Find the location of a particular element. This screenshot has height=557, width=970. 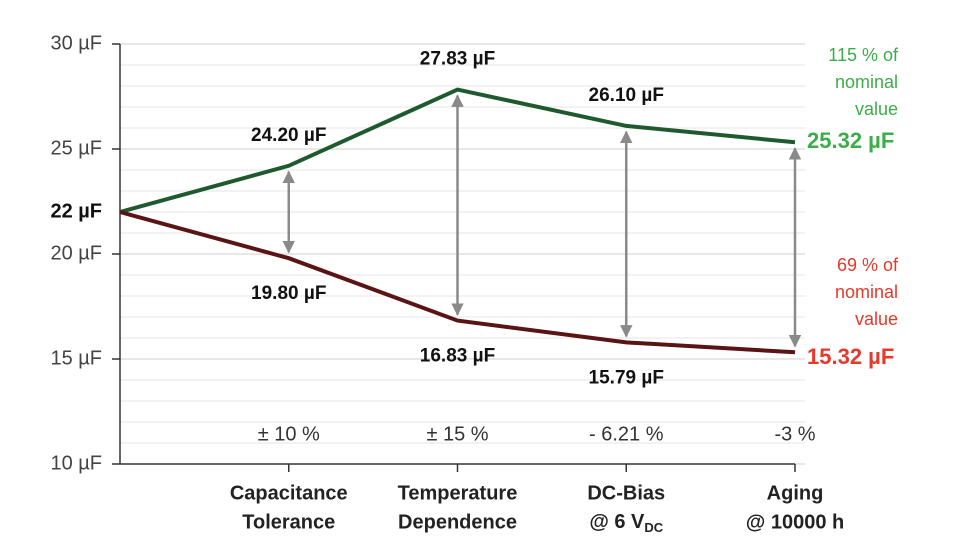

value-label: 25.32 µF is located at coordinates (850, 140).